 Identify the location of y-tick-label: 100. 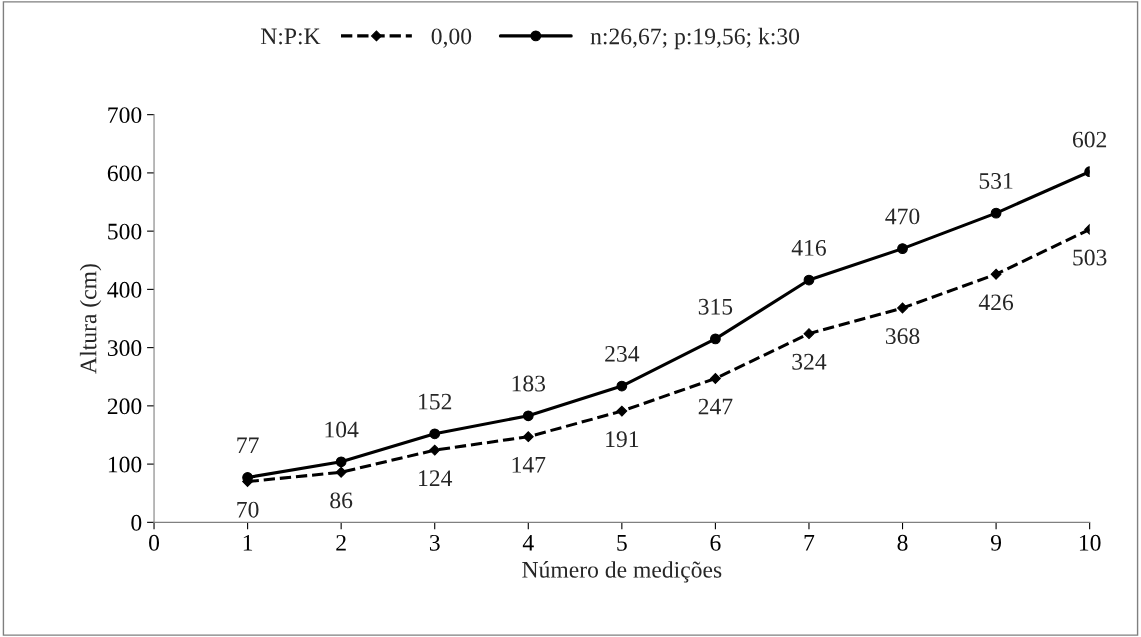
(125, 464).